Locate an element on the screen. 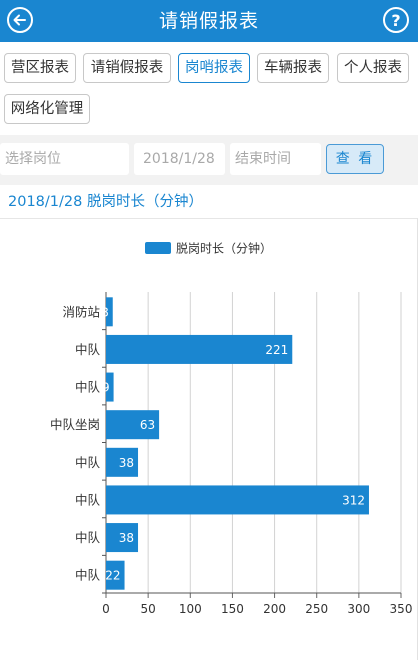 The height and width of the screenshot is (660, 418). x-tick-label: 0 is located at coordinates (106, 609).